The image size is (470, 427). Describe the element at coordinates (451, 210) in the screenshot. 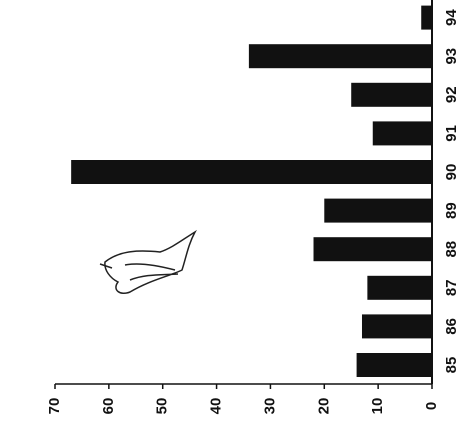

I see `category-label: 89` at that location.